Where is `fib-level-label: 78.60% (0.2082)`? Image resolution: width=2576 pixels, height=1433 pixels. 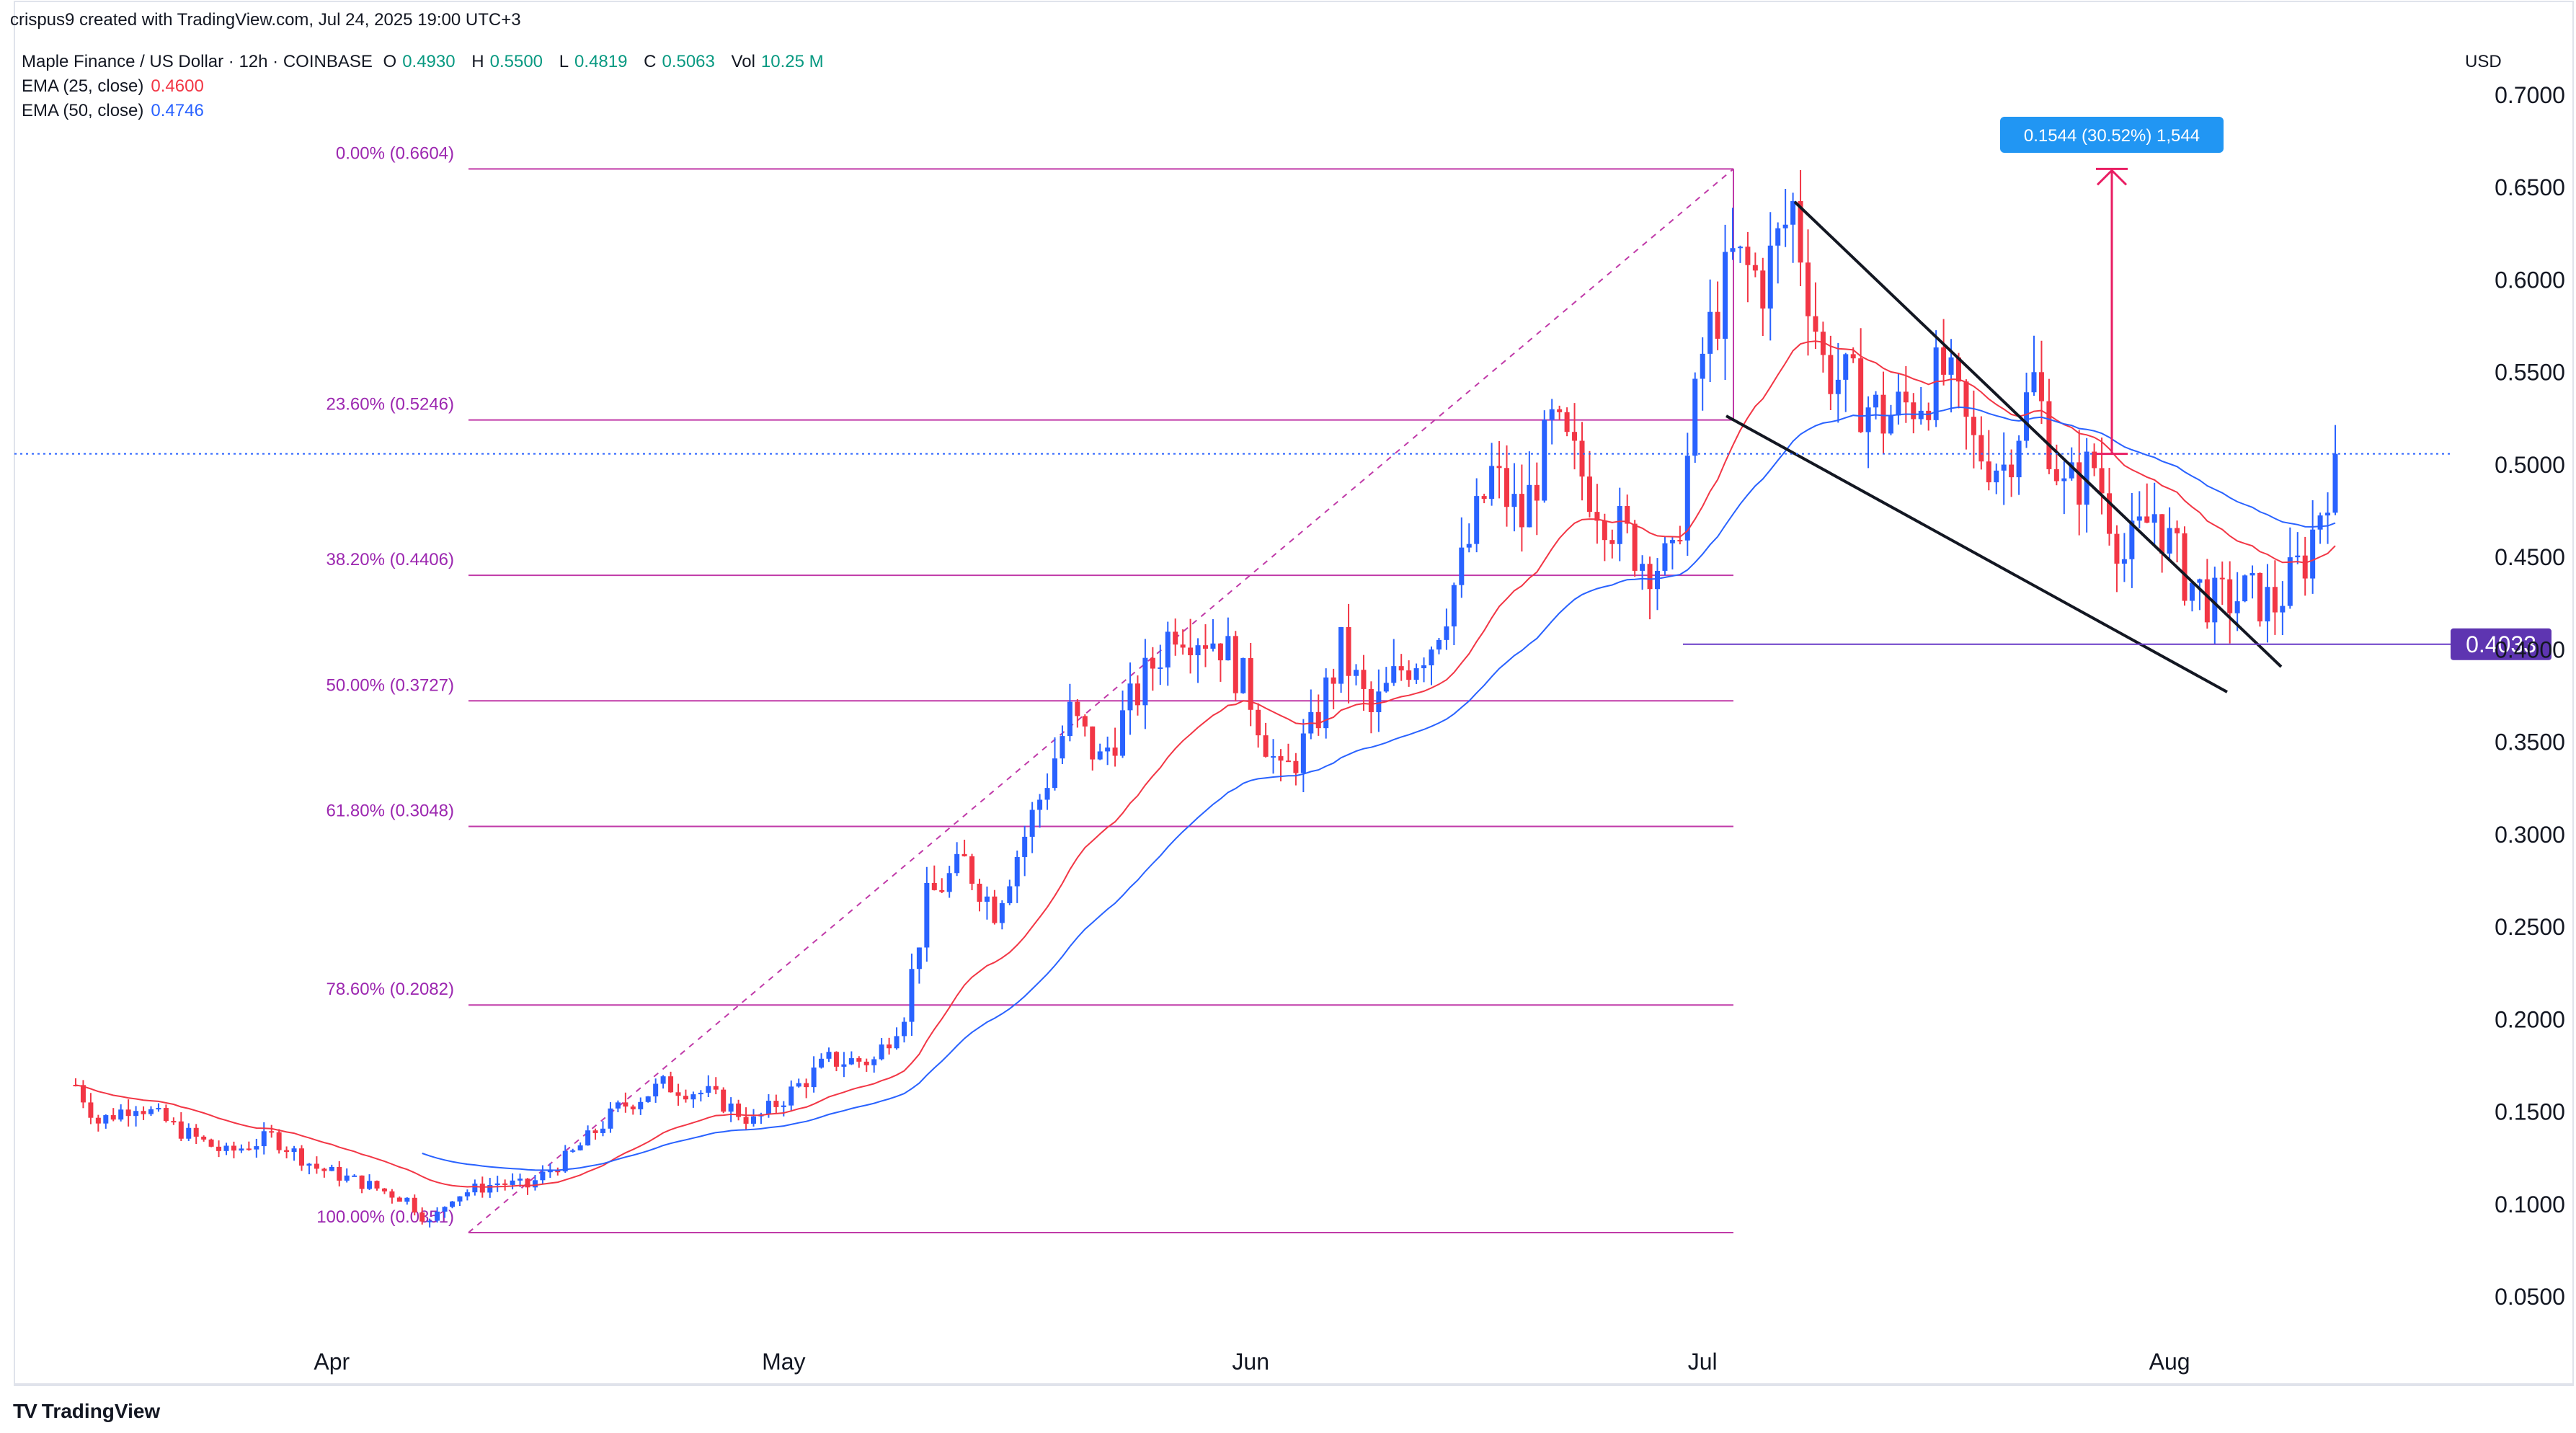
fib-level-label: 78.60% (0.2082) is located at coordinates (390, 989).